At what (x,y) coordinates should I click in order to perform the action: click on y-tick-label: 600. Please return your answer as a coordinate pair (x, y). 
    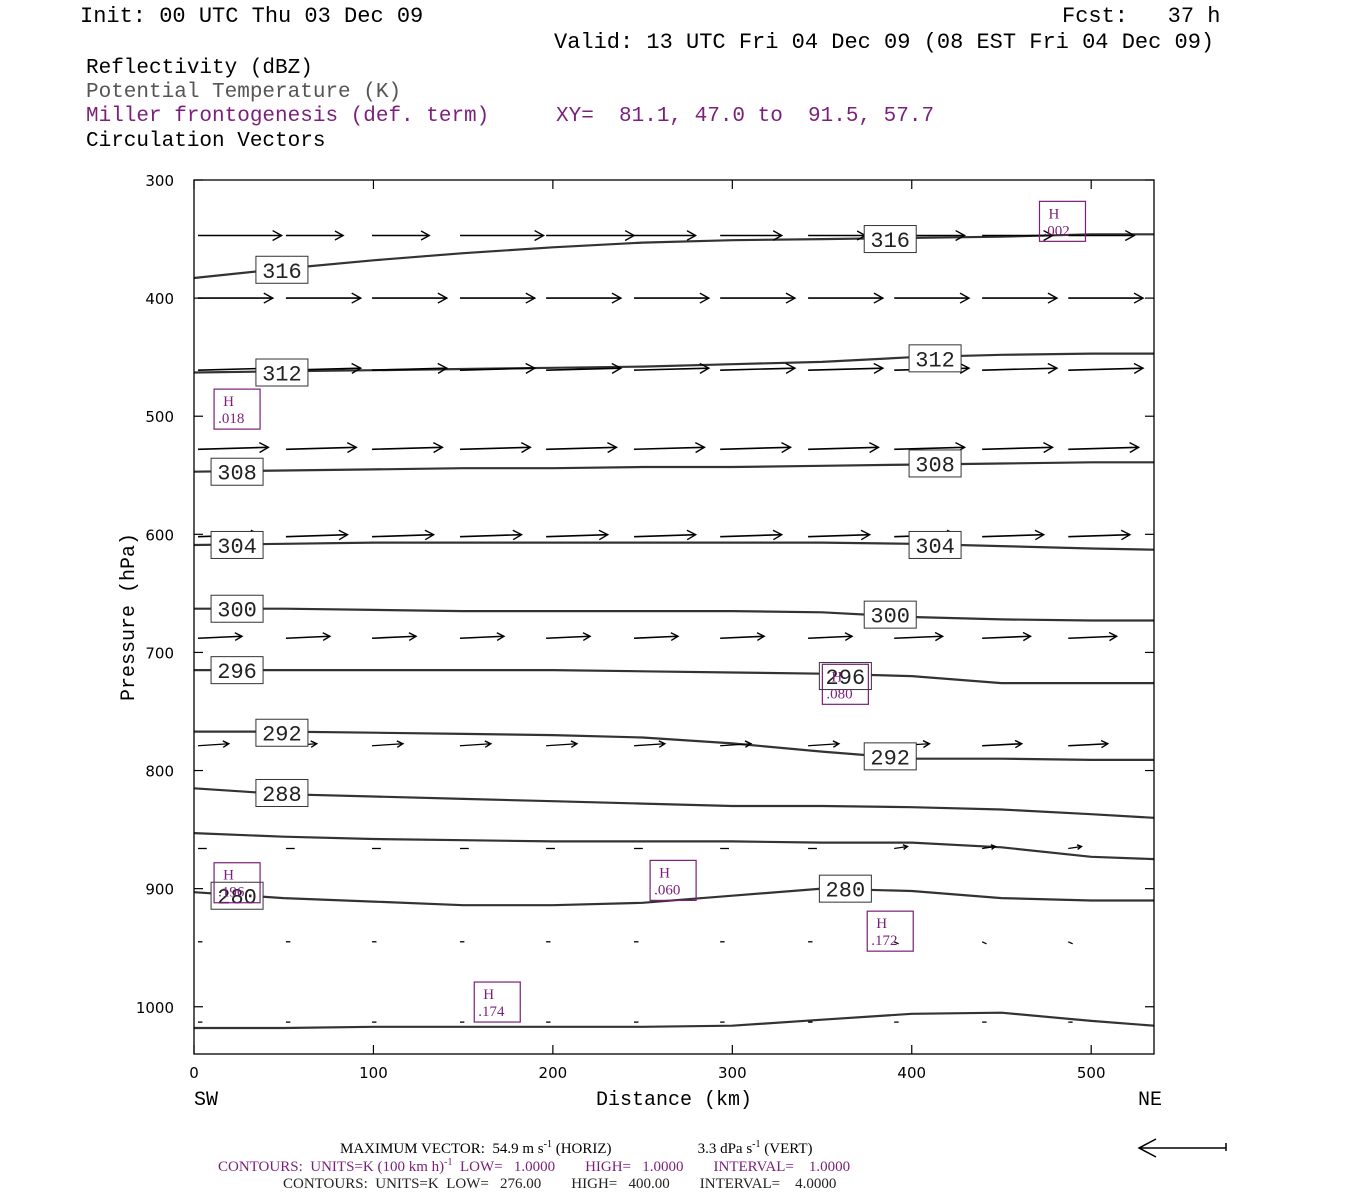
    Looking at the image, I should click on (159, 535).